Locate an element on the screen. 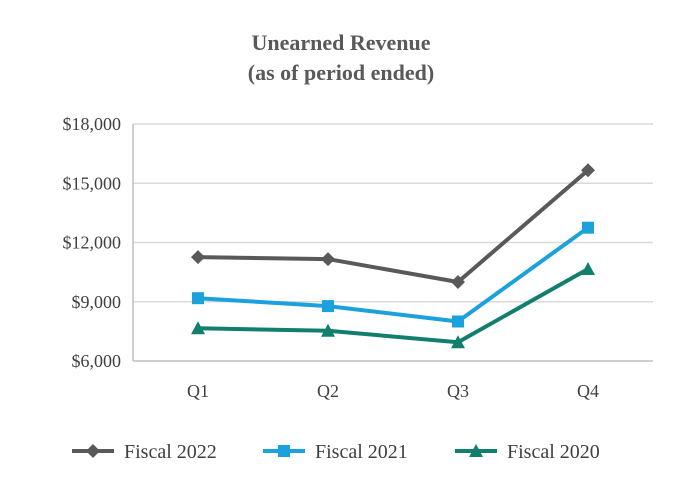 The height and width of the screenshot is (500, 682). legend-item: Fiscal 2020 is located at coordinates (527, 452).